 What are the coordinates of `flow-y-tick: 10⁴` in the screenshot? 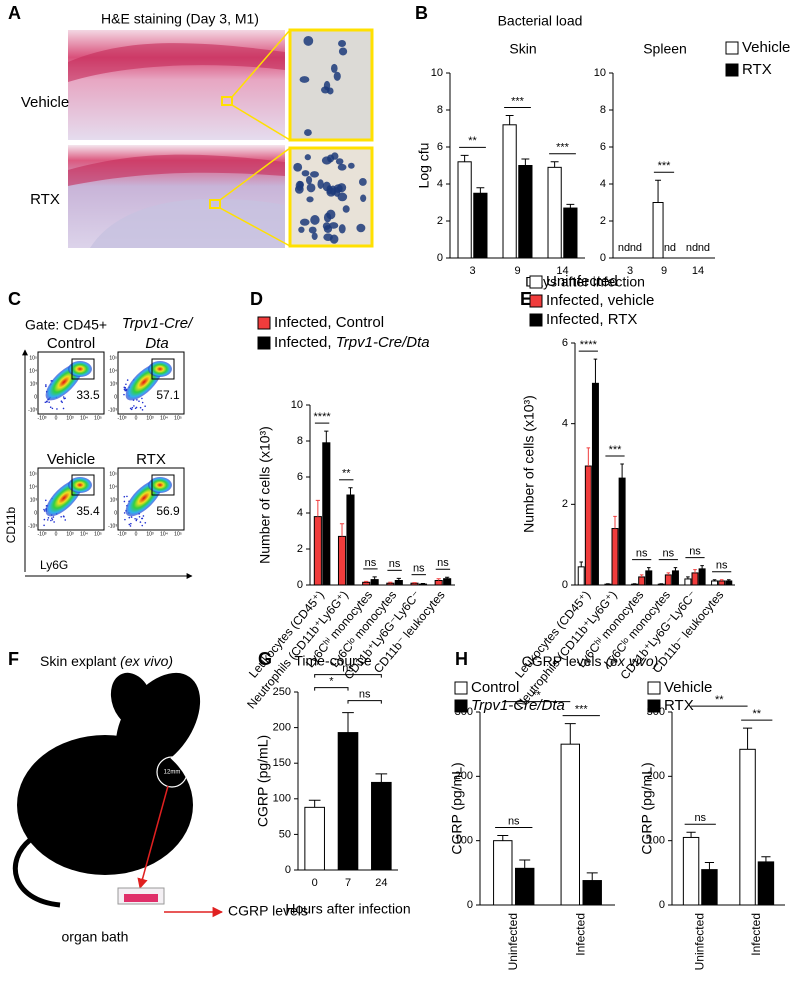 It's located at (33, 371).